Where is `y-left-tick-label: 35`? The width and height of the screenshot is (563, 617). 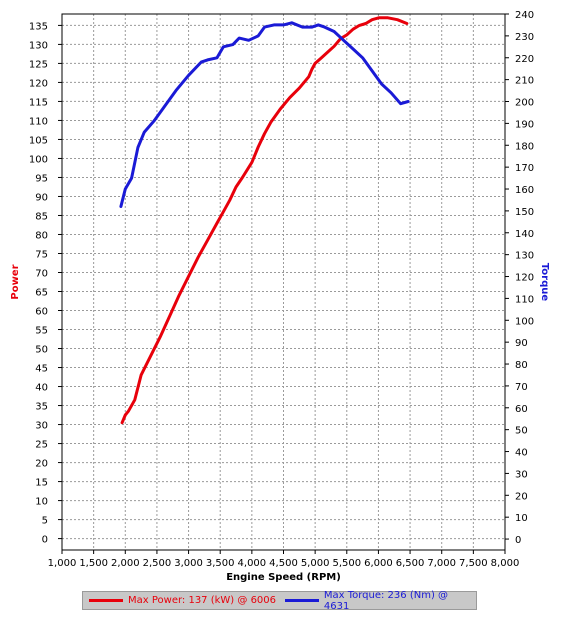
y-left-tick-label: 35 is located at coordinates (41, 407).